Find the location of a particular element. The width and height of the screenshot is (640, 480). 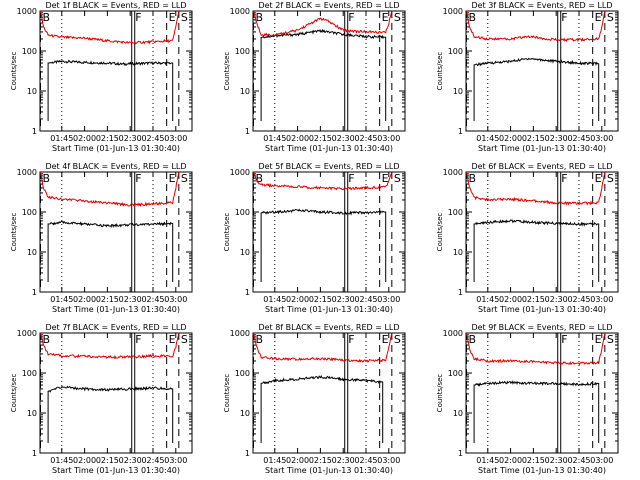

chart-title: Det 6f BLACK = Events, RED = LLD is located at coordinates (541, 166).